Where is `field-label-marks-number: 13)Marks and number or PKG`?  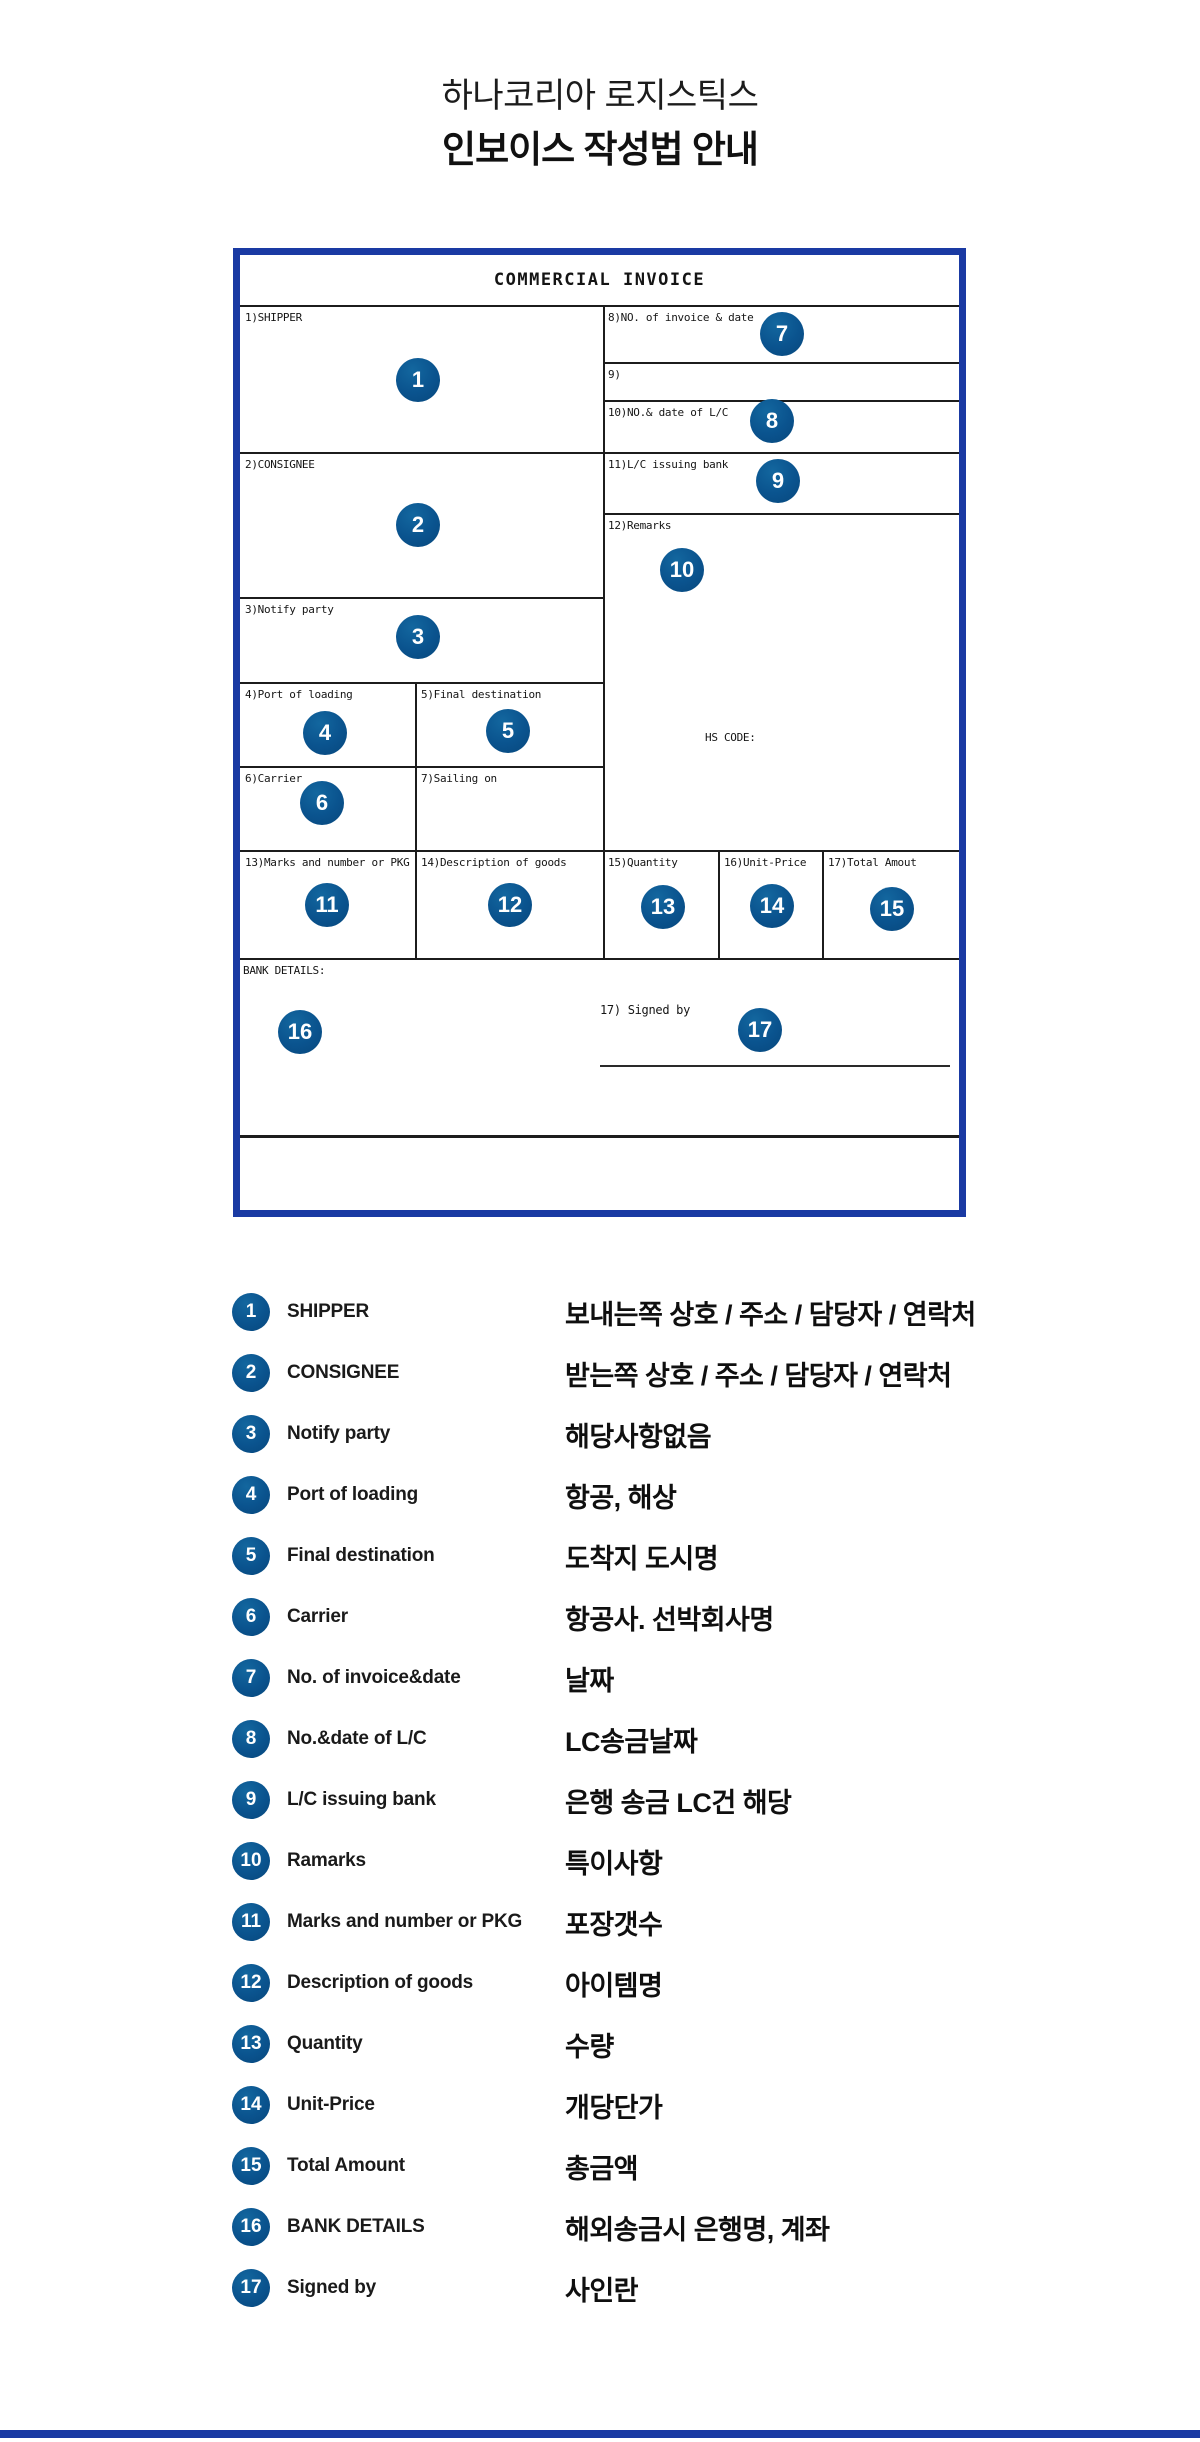 field-label-marks-number: 13)Marks and number or PKG is located at coordinates (327, 862).